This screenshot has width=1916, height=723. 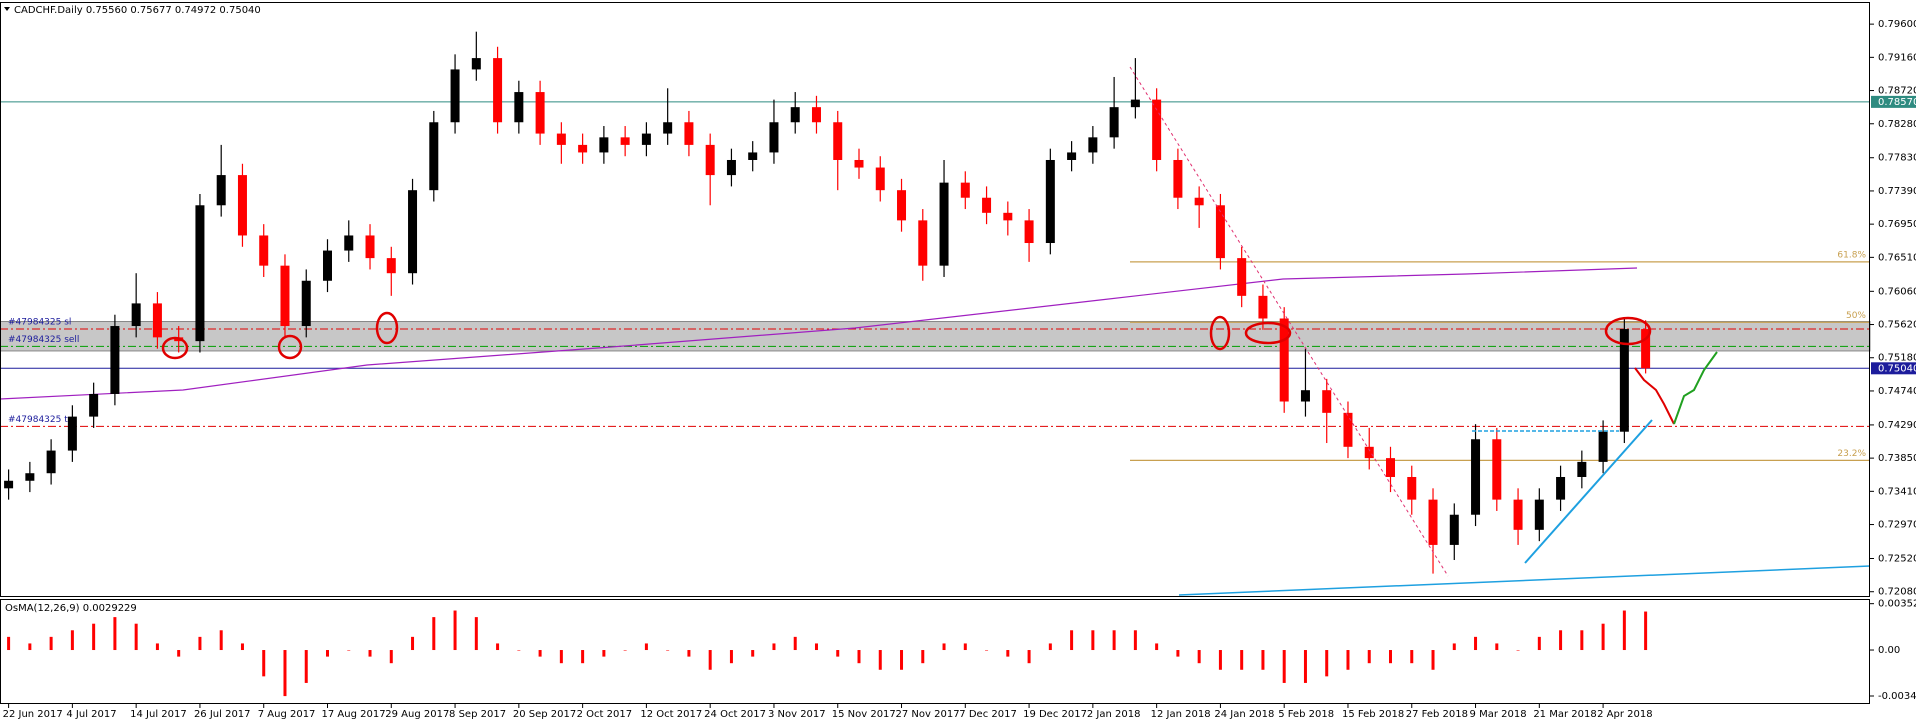 What do you see at coordinates (417, 714) in the screenshot?
I see `x-tick-label: 29 Aug 2017` at bounding box center [417, 714].